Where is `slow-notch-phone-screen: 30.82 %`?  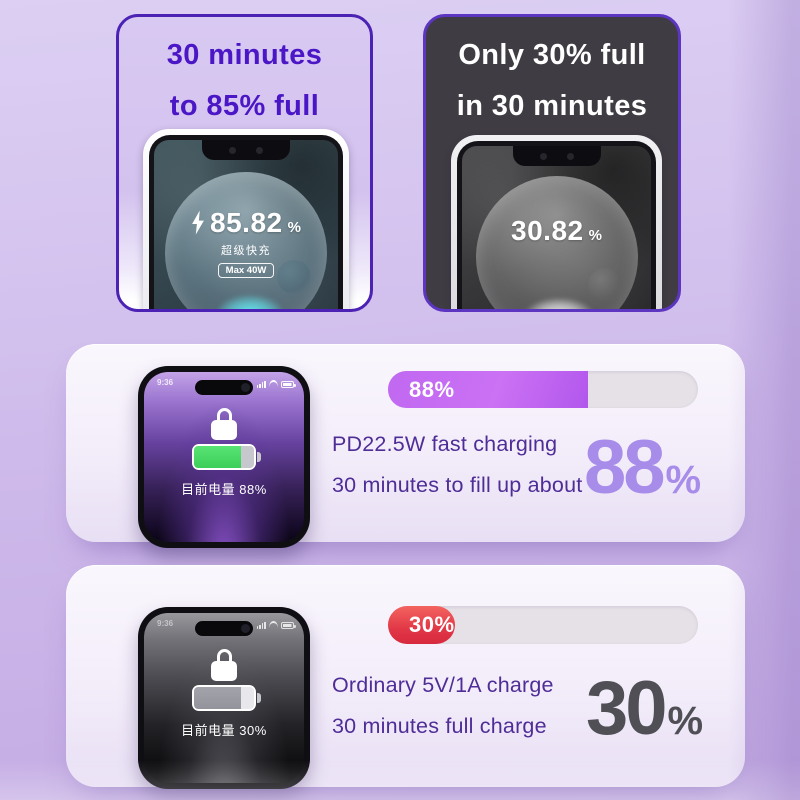
slow-notch-phone-screen: 30.82 % is located at coordinates (556, 227).